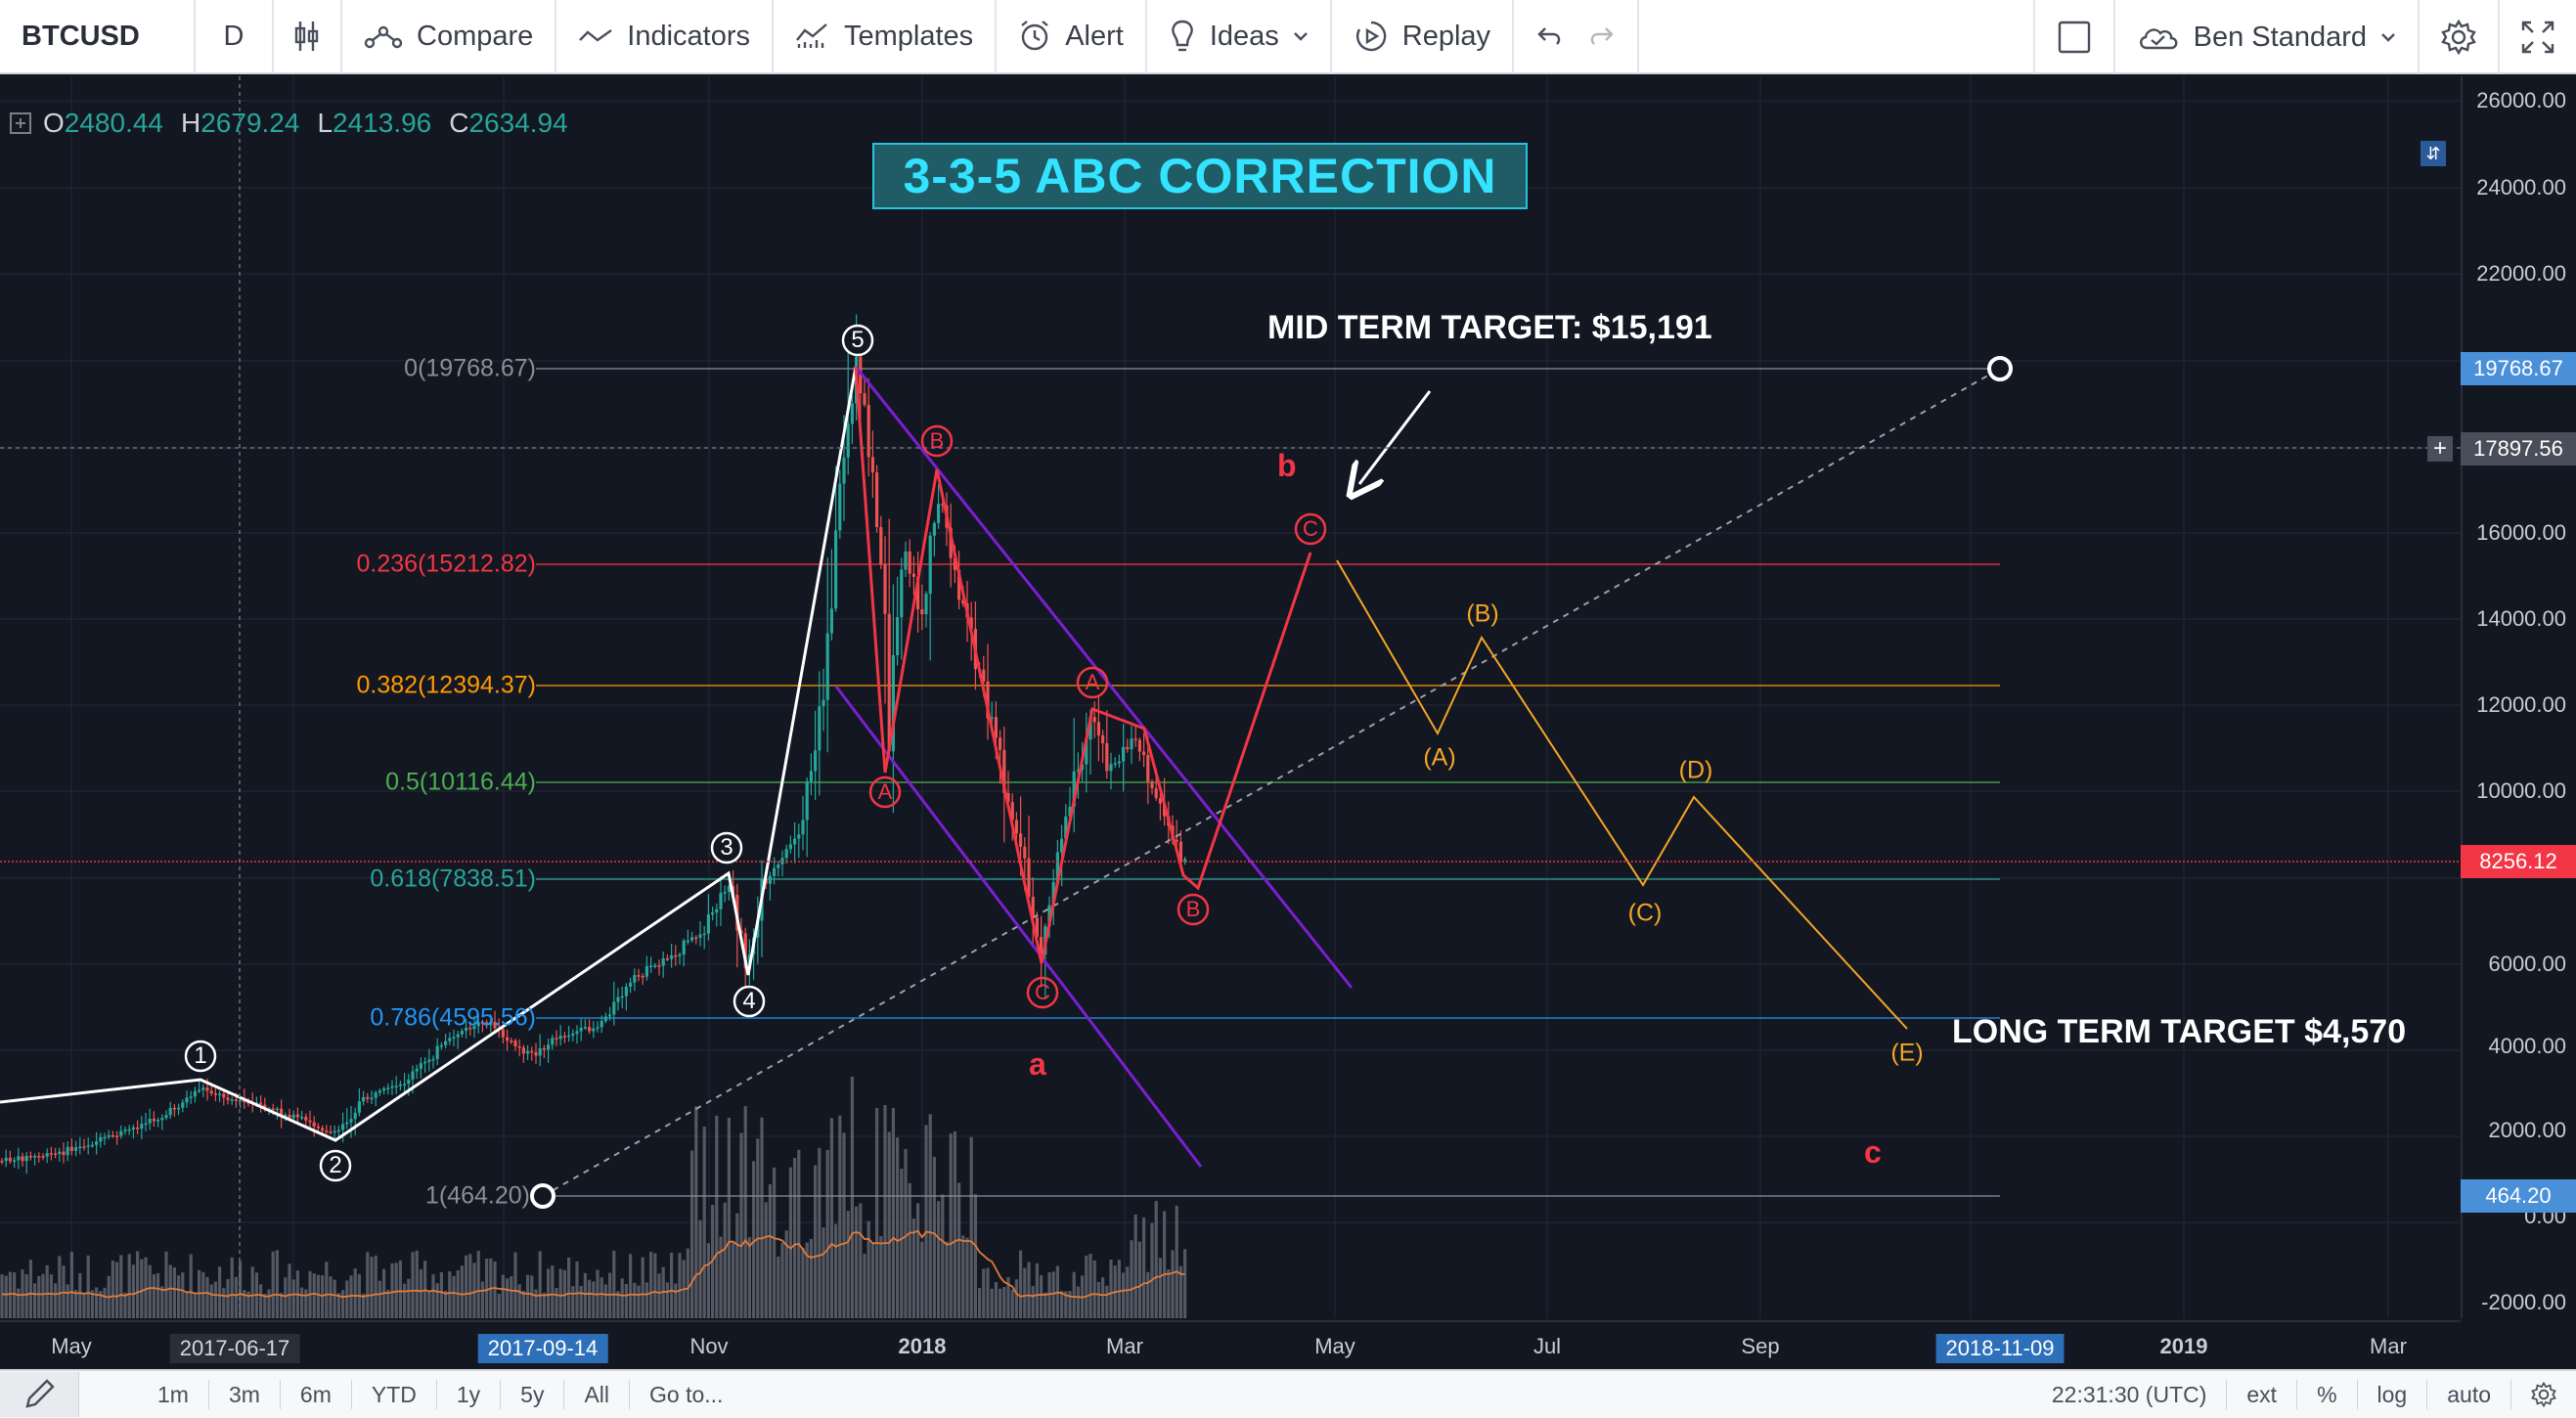 Image resolution: width=2576 pixels, height=1418 pixels. I want to click on range-ytd: YTD, so click(395, 1394).